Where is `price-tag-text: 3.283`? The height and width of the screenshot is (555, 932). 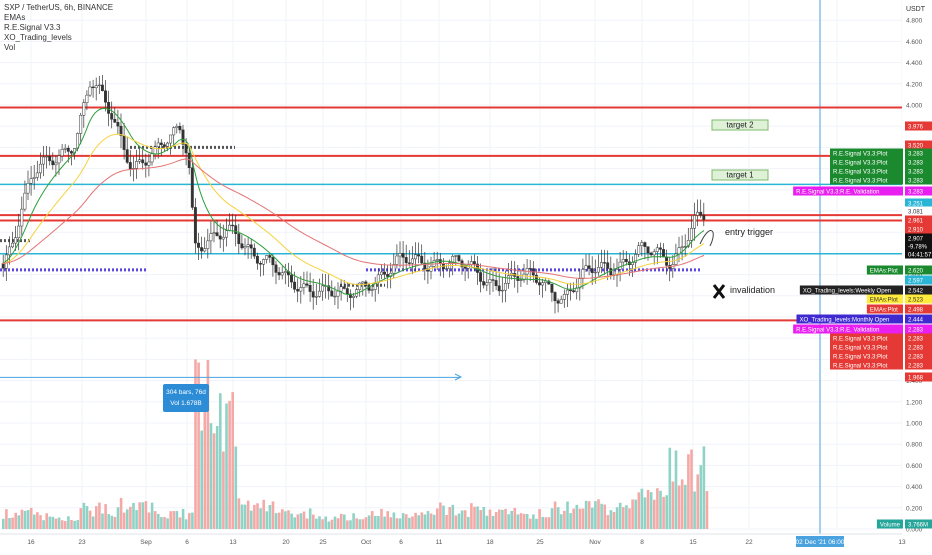
price-tag-text: 3.283 is located at coordinates (916, 193).